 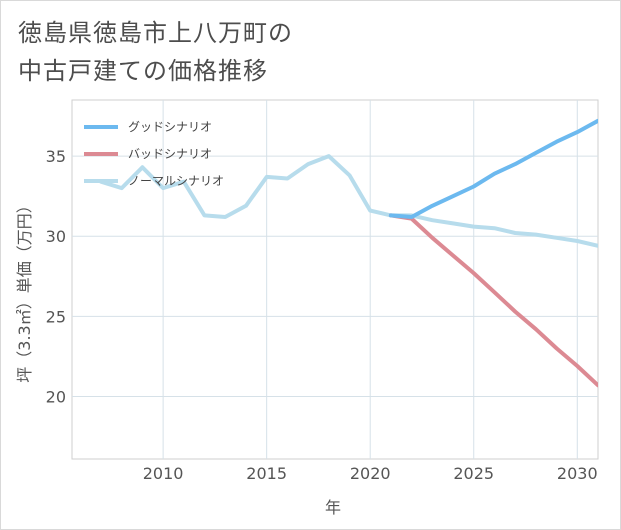 I want to click on y-tick-label: 20, so click(x=56, y=396).